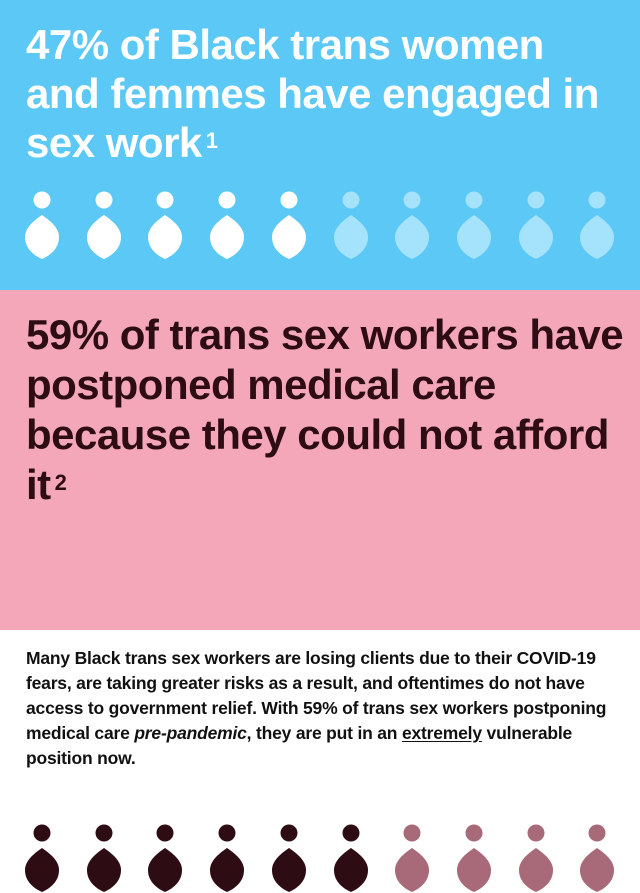 Image resolution: width=640 pixels, height=893 pixels. I want to click on footnote-marker: 1, so click(211, 140).